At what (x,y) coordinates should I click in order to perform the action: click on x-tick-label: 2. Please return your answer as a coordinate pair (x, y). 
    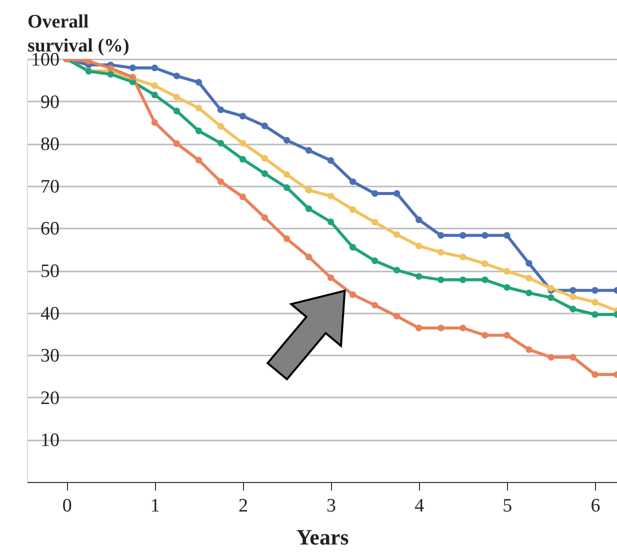
    Looking at the image, I should click on (243, 506).